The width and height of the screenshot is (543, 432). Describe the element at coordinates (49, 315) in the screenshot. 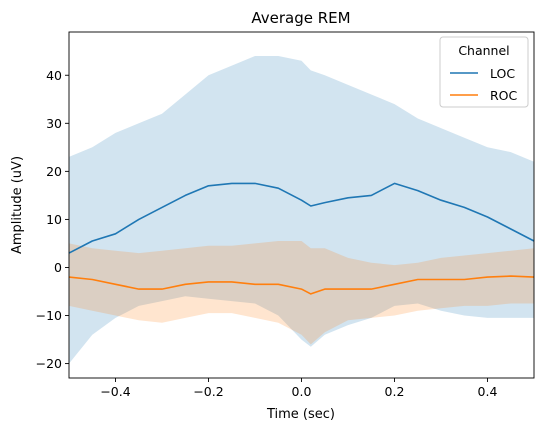

I see `y-tick-label: −10` at that location.